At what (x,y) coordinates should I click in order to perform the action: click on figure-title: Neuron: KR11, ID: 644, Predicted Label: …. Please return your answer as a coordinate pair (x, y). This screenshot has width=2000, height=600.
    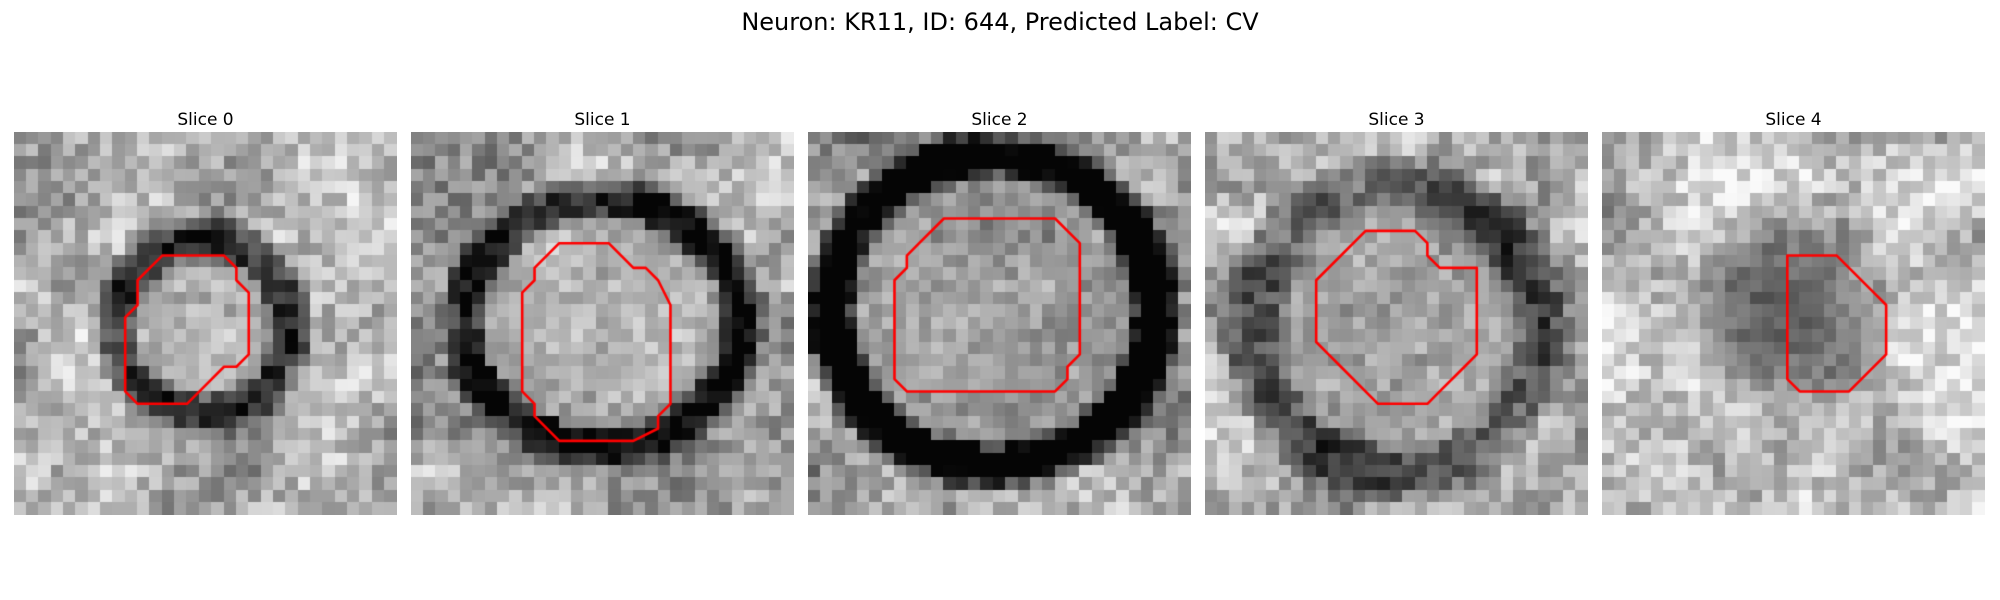
    Looking at the image, I should click on (1000, 22).